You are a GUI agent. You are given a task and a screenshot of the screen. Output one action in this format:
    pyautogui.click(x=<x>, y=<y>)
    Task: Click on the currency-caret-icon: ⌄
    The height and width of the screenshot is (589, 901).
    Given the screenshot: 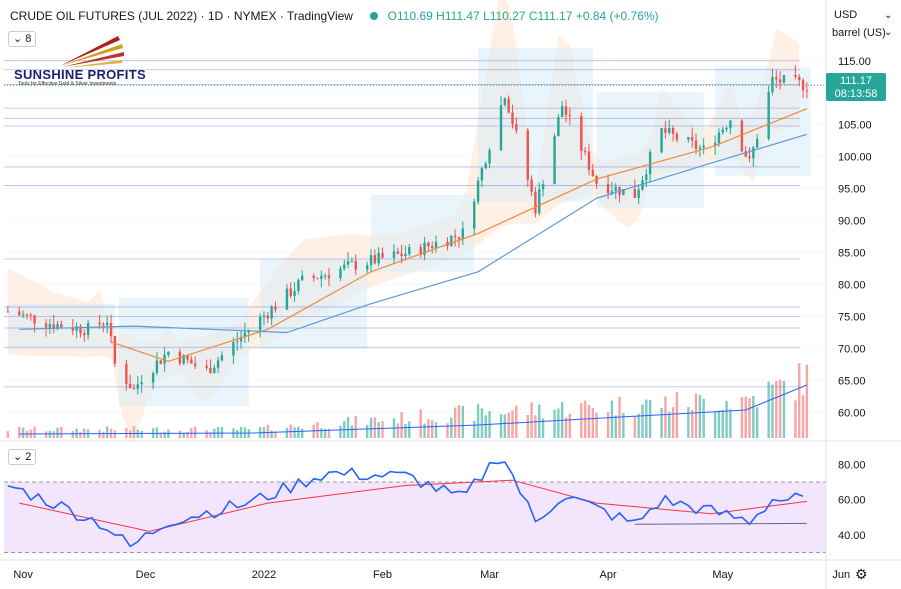 What is the action you would take?
    pyautogui.click(x=888, y=15)
    